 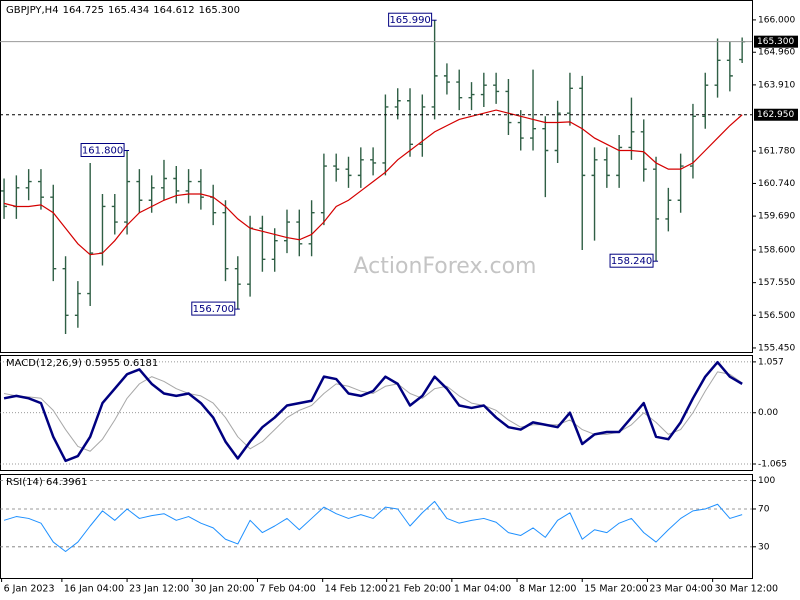 I want to click on x-tick-label: 15 Mar 20:00, so click(x=615, y=589).